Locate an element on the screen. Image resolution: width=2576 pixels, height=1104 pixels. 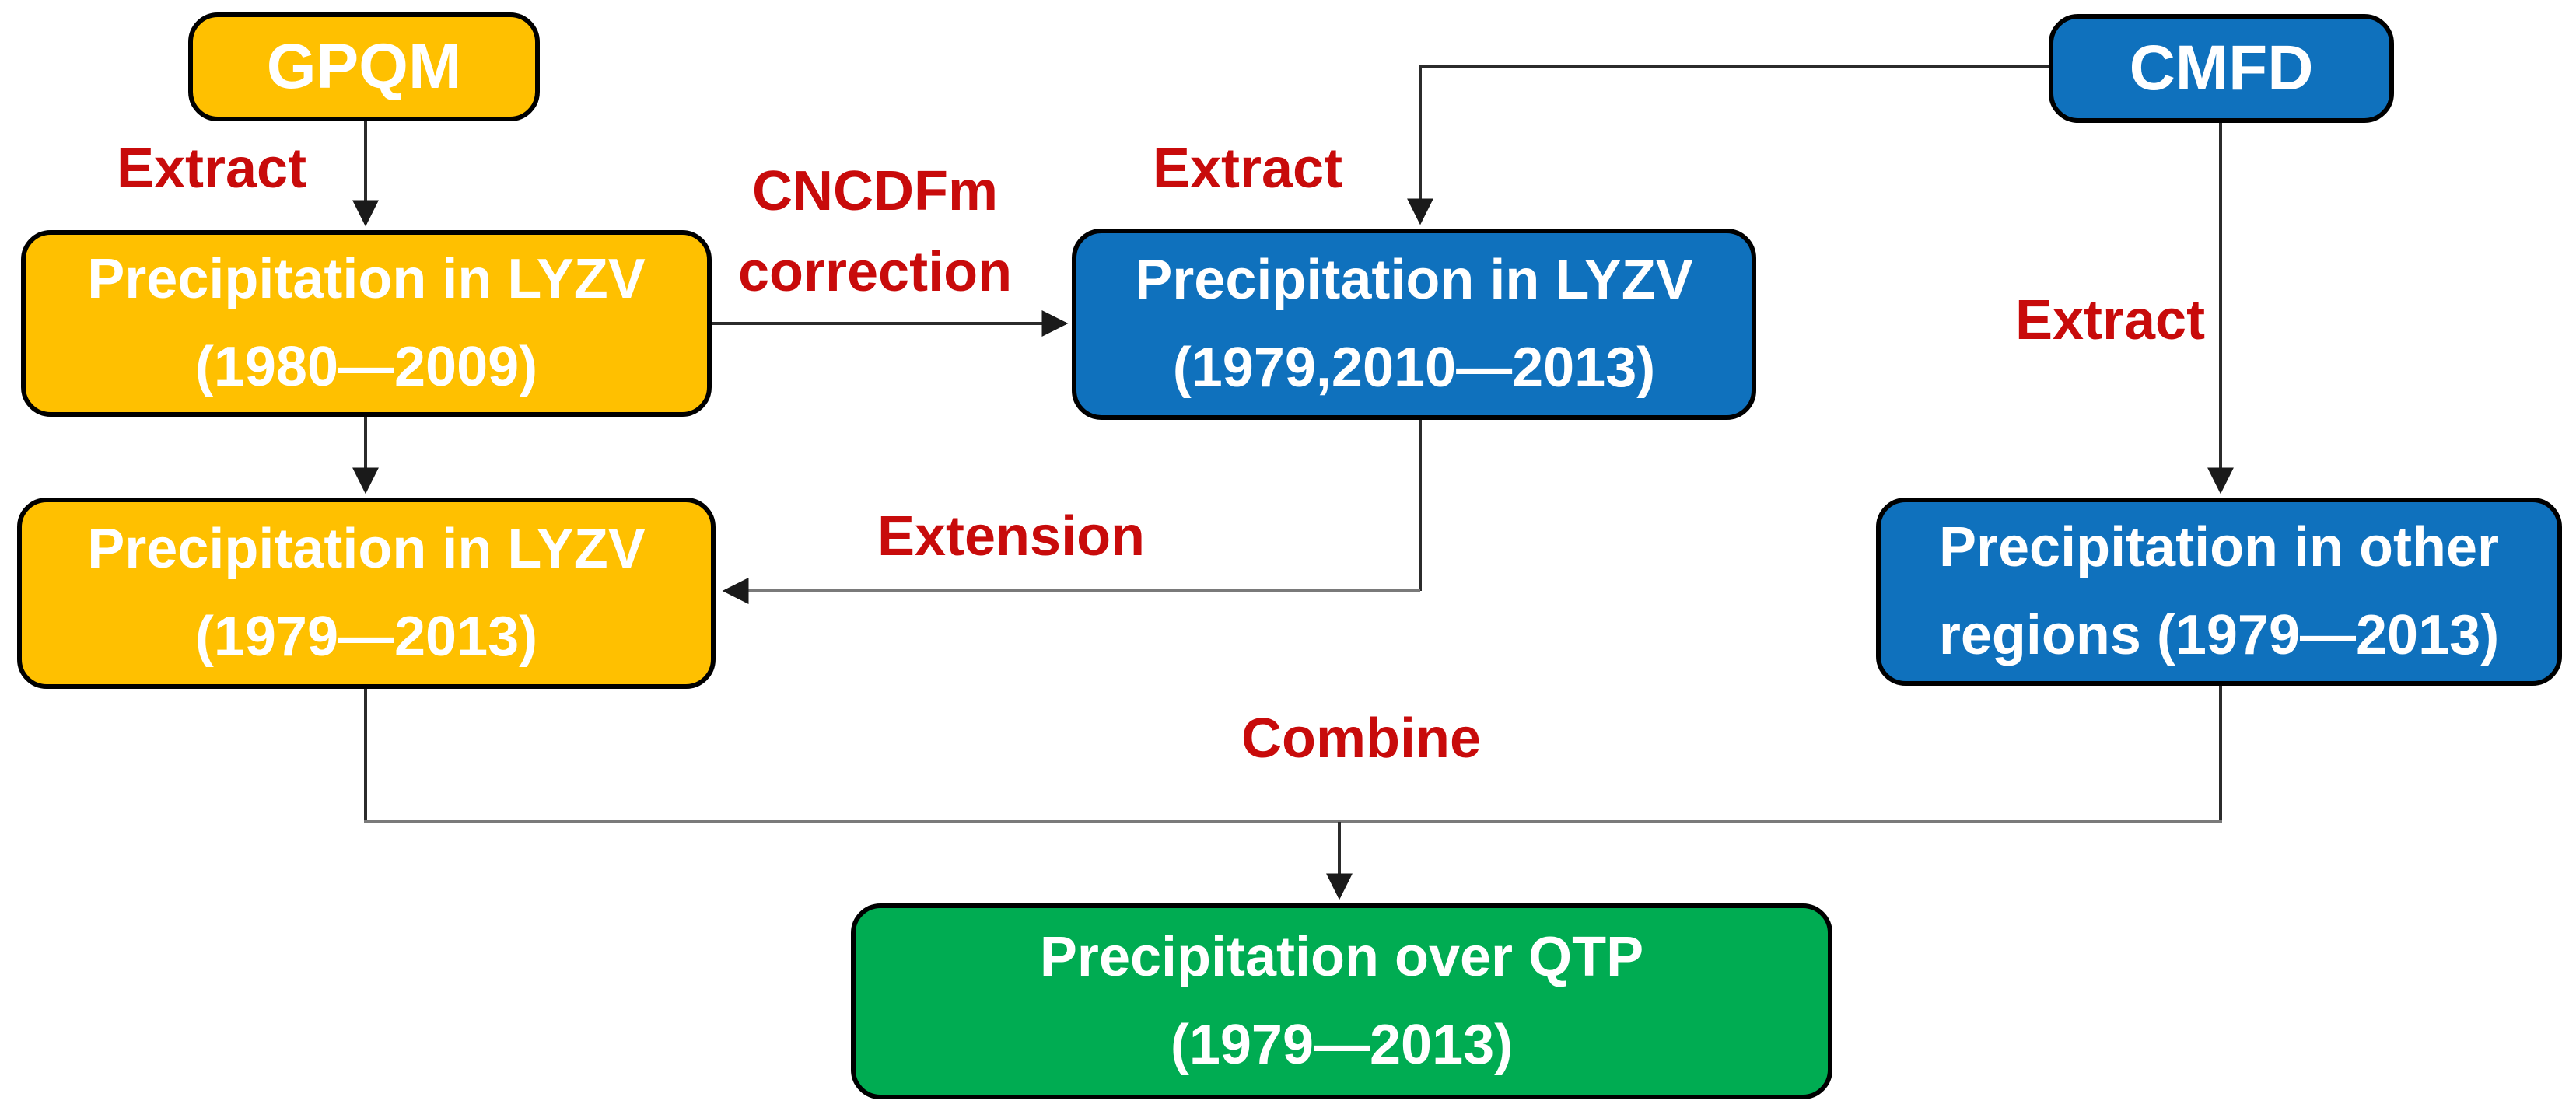
label-extract-cmfd-other: Extract is located at coordinates (2110, 320).